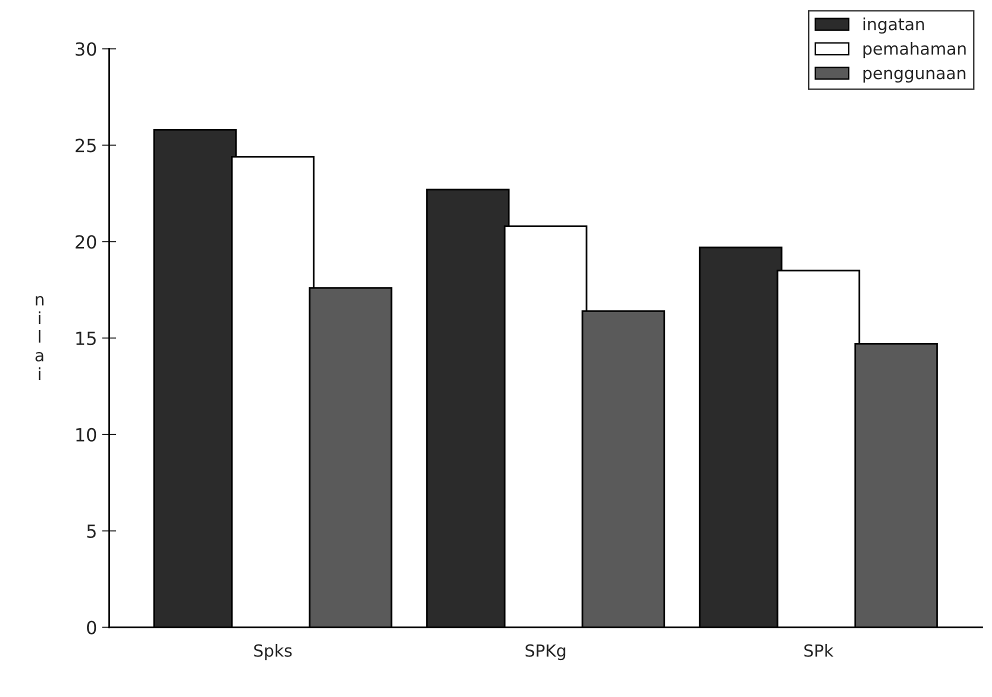 Image resolution: width=992 pixels, height=697 pixels. Describe the element at coordinates (273, 652) in the screenshot. I see `x-tick-label: Spks` at that location.